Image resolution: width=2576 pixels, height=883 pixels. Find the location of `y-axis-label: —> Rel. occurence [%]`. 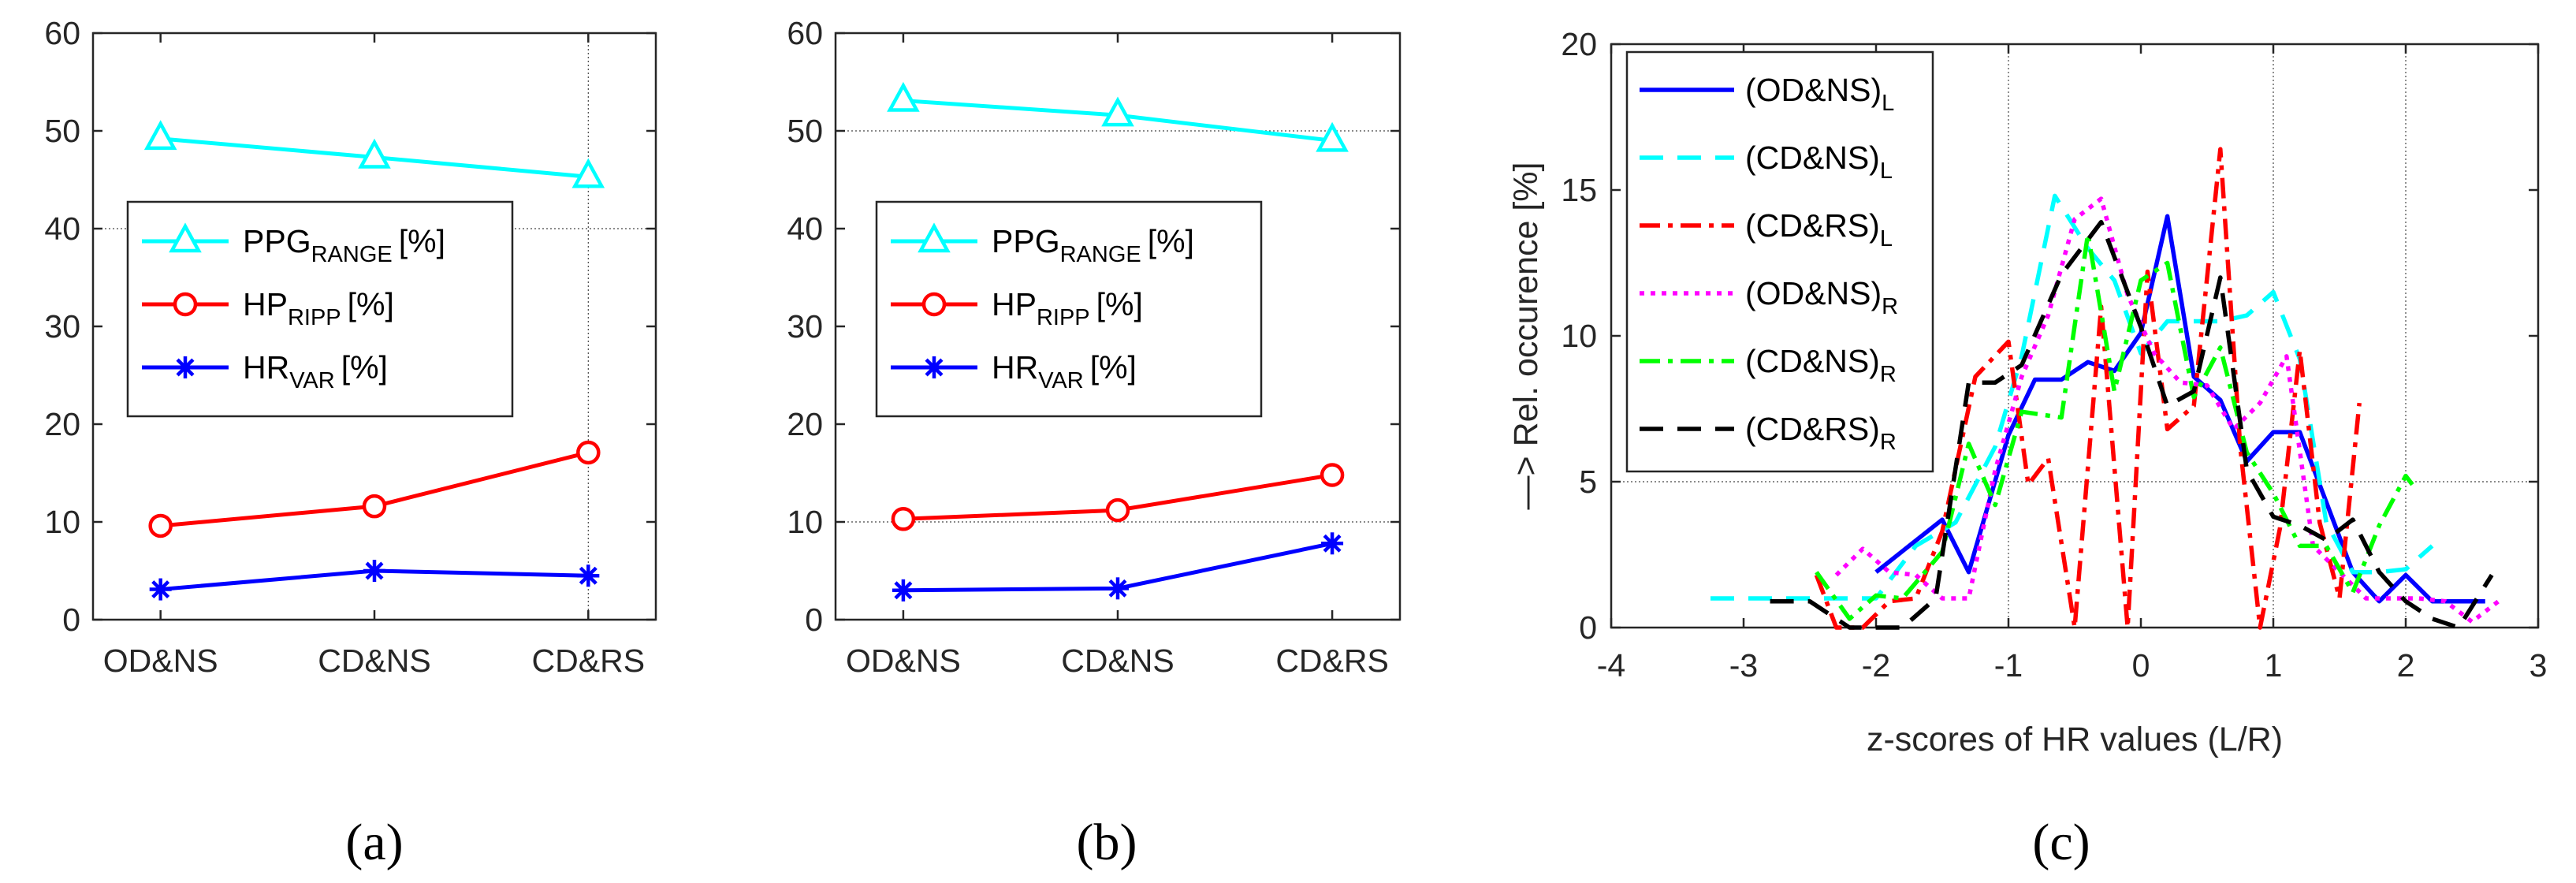

y-axis-label: —> Rel. occurence [%] is located at coordinates (1526, 336).